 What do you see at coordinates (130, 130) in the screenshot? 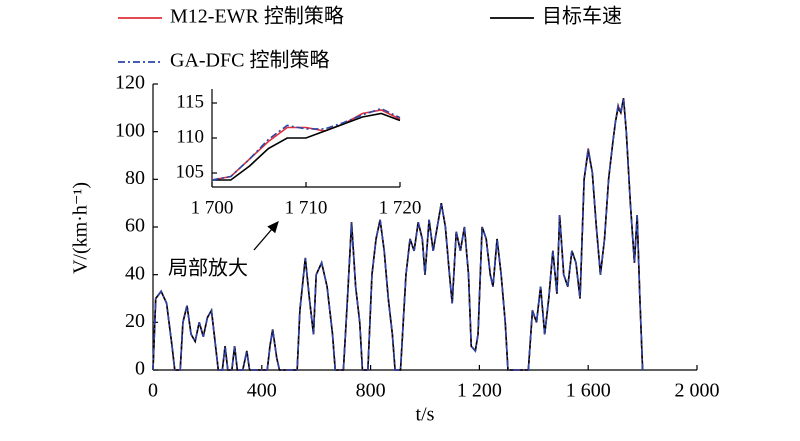
I see `y-tick-label: 100` at bounding box center [130, 130].